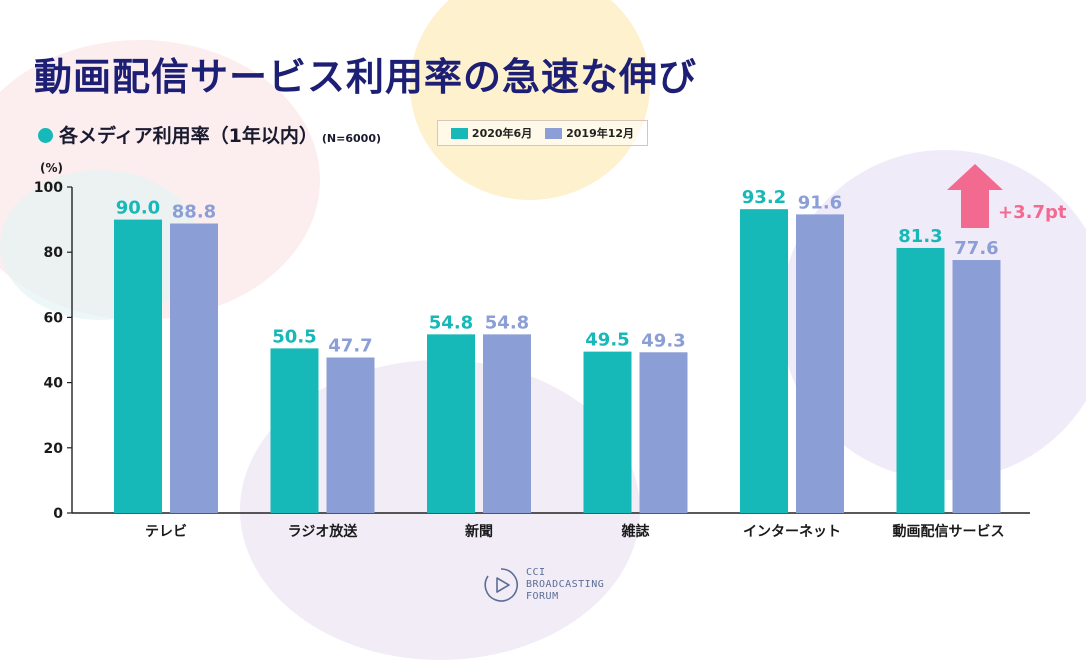 The height and width of the screenshot is (660, 1086). Describe the element at coordinates (536, 572) in the screenshot. I see `logo-line-1: CCI` at that location.